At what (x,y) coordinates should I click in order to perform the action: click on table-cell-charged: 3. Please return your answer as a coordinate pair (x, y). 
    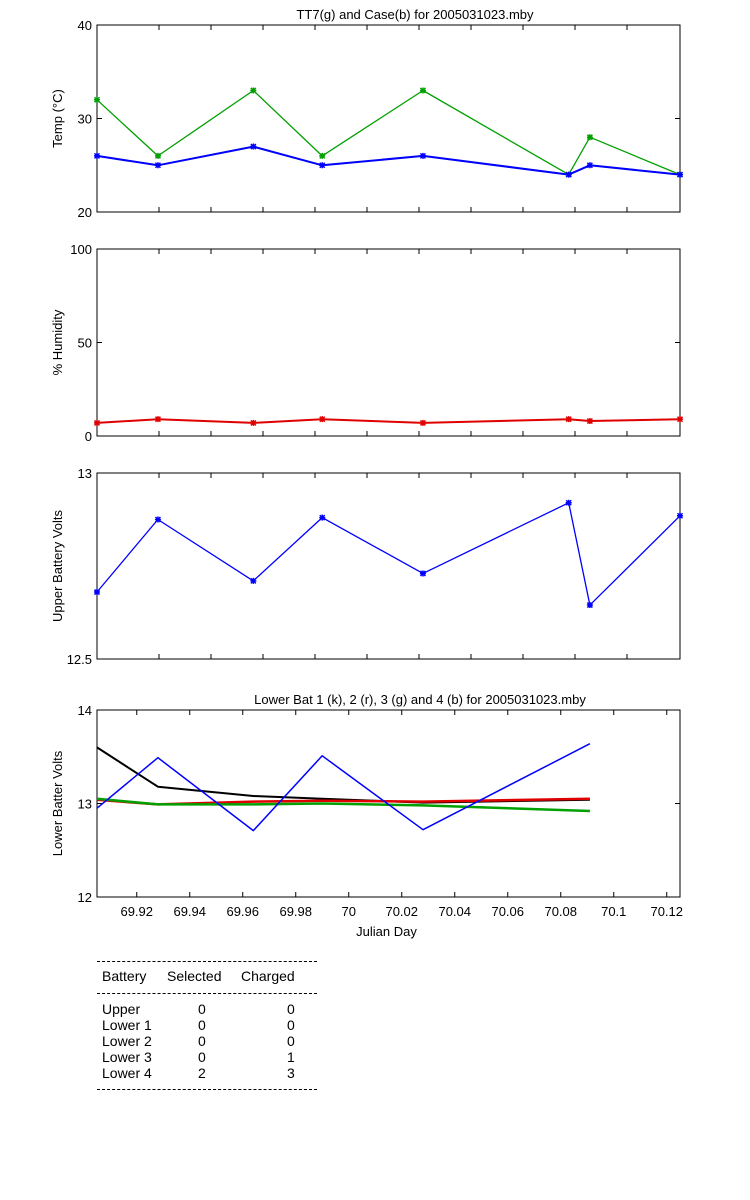
    Looking at the image, I should click on (291, 1073).